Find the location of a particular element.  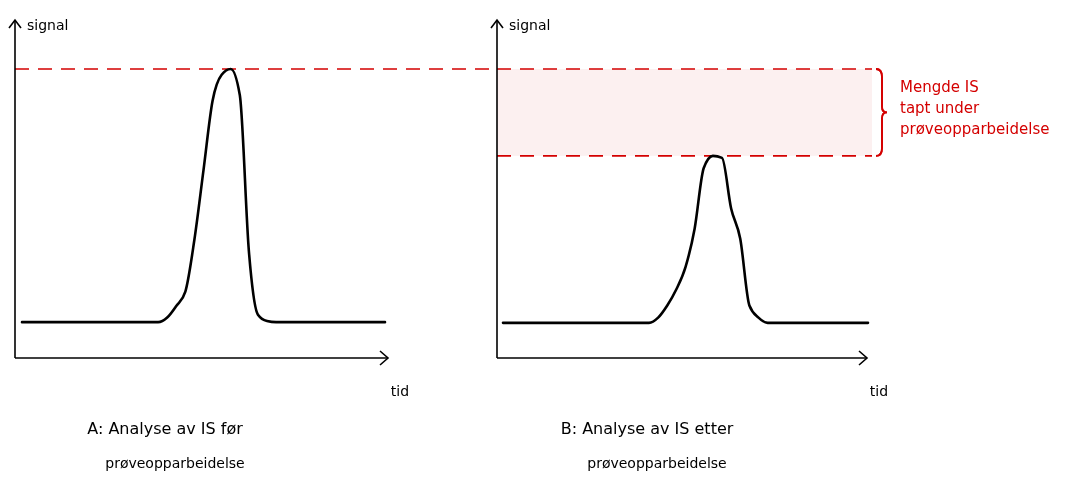

text: Mengde IS tapt under prøveopparbeidelse is located at coordinates (975, 108).